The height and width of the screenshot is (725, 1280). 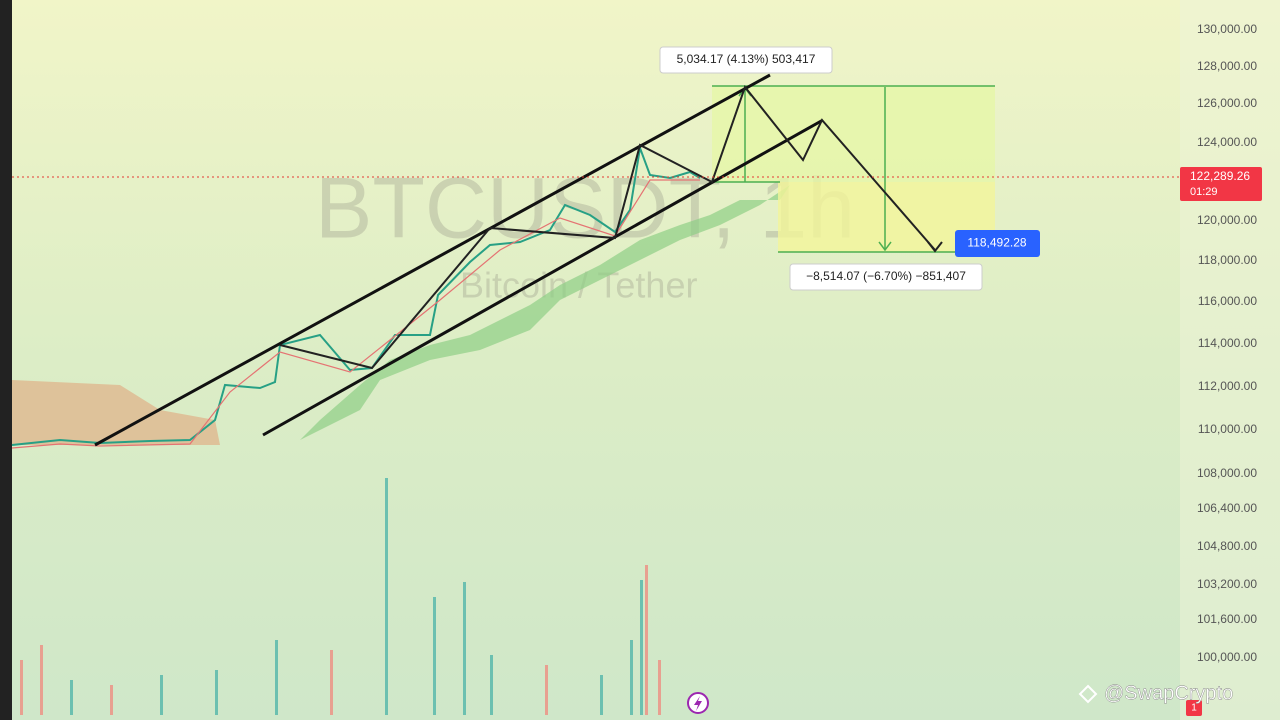 I want to click on price-axis-label: 101,600.00, so click(x=1227, y=619).